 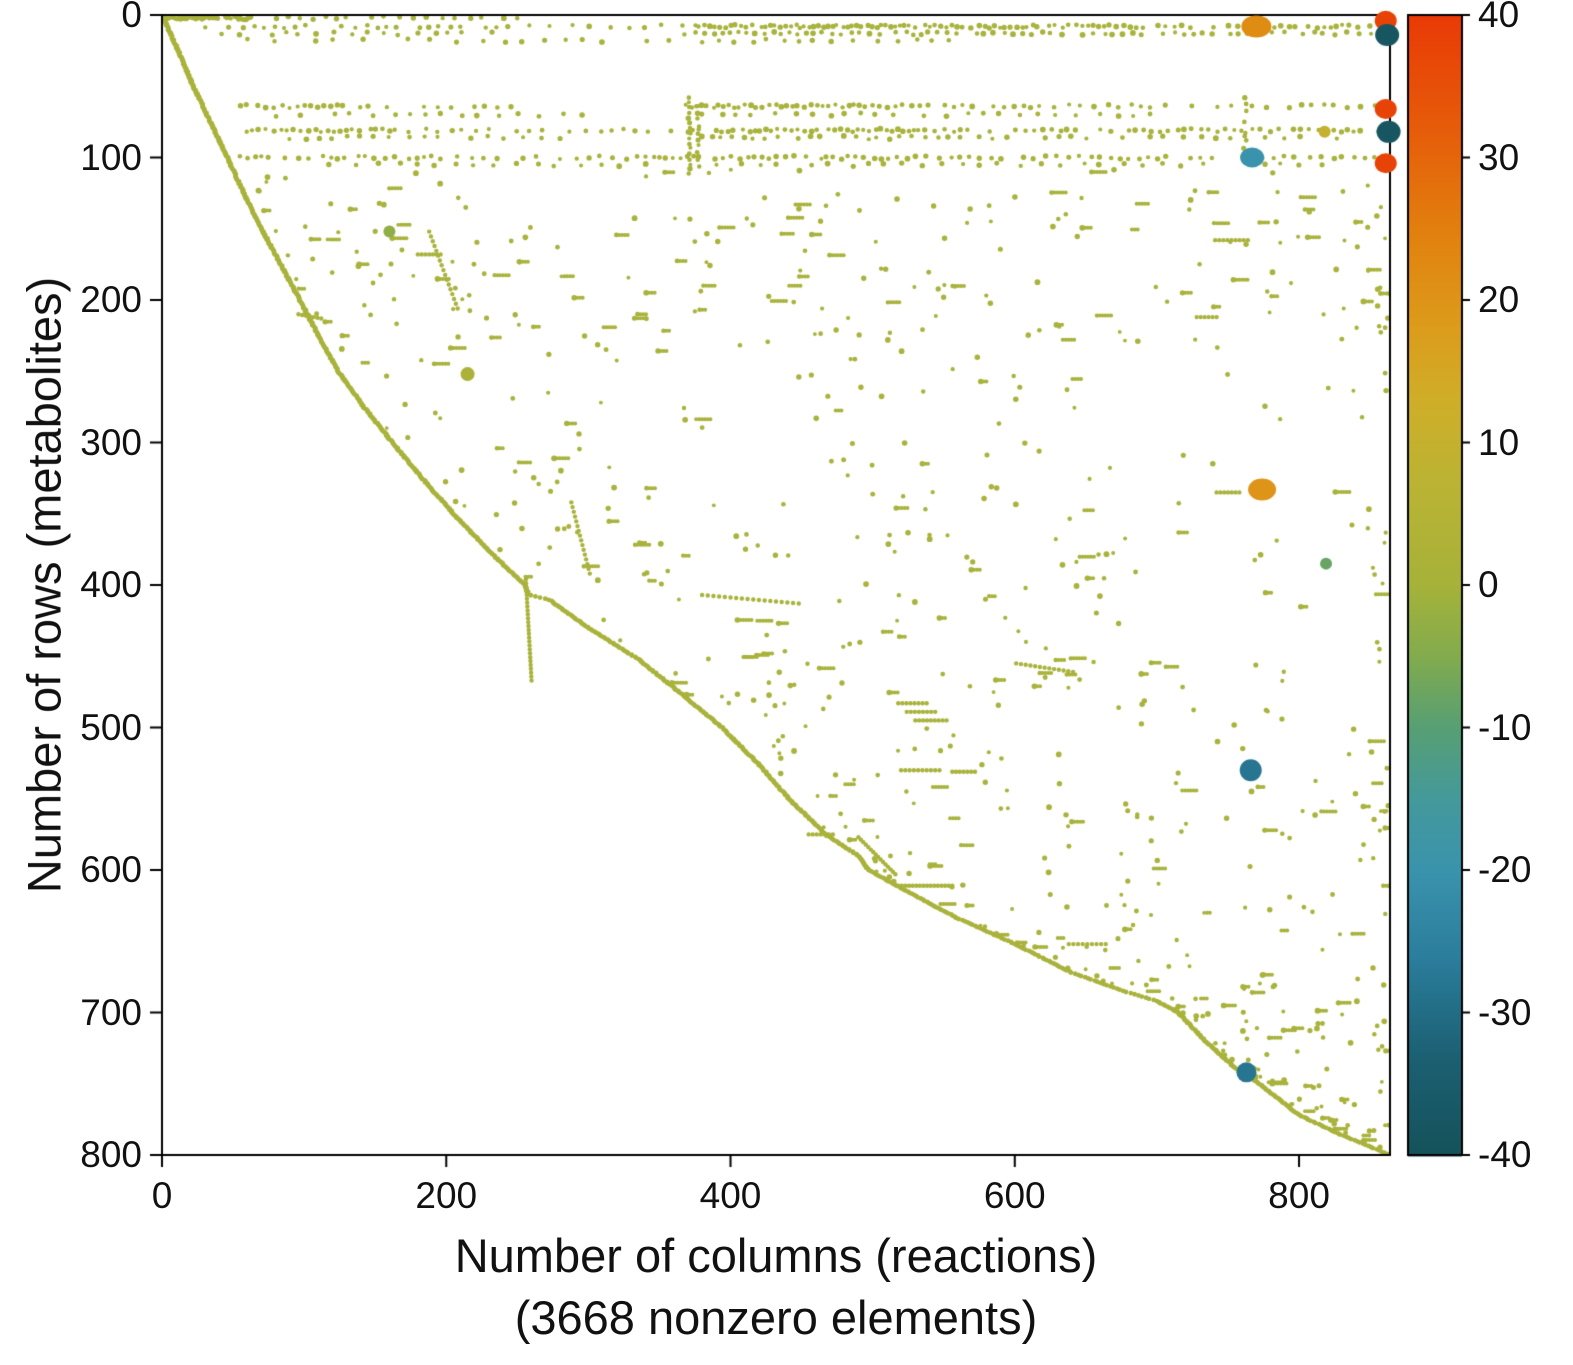 What do you see at coordinates (44, 585) in the screenshot?
I see `y-axis-label: Number of rows (metabolites)` at bounding box center [44, 585].